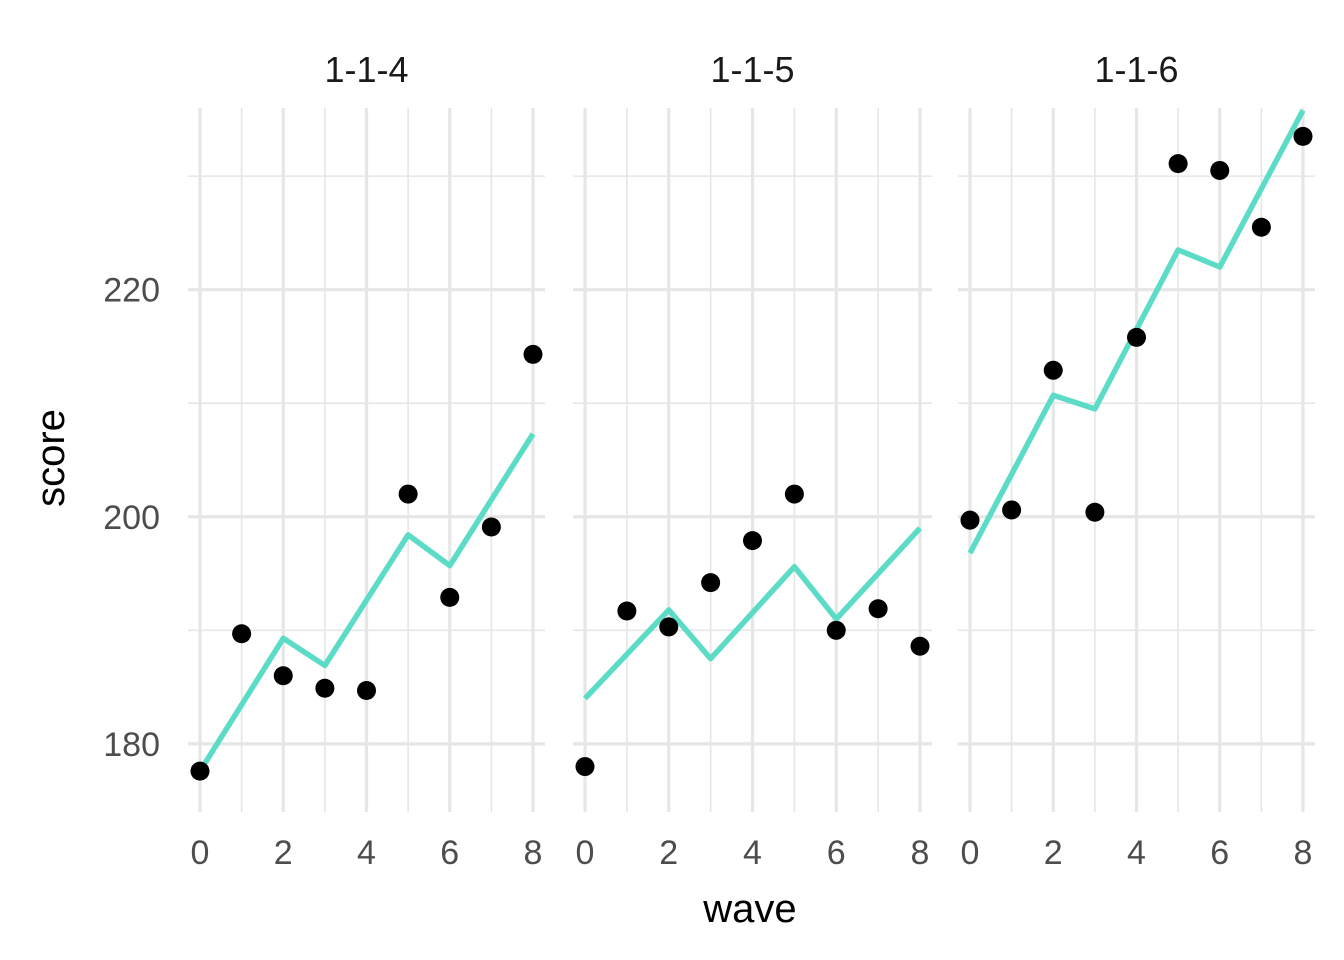 The image size is (1344, 960). What do you see at coordinates (749, 909) in the screenshot?
I see `x-axis-title: wave` at bounding box center [749, 909].